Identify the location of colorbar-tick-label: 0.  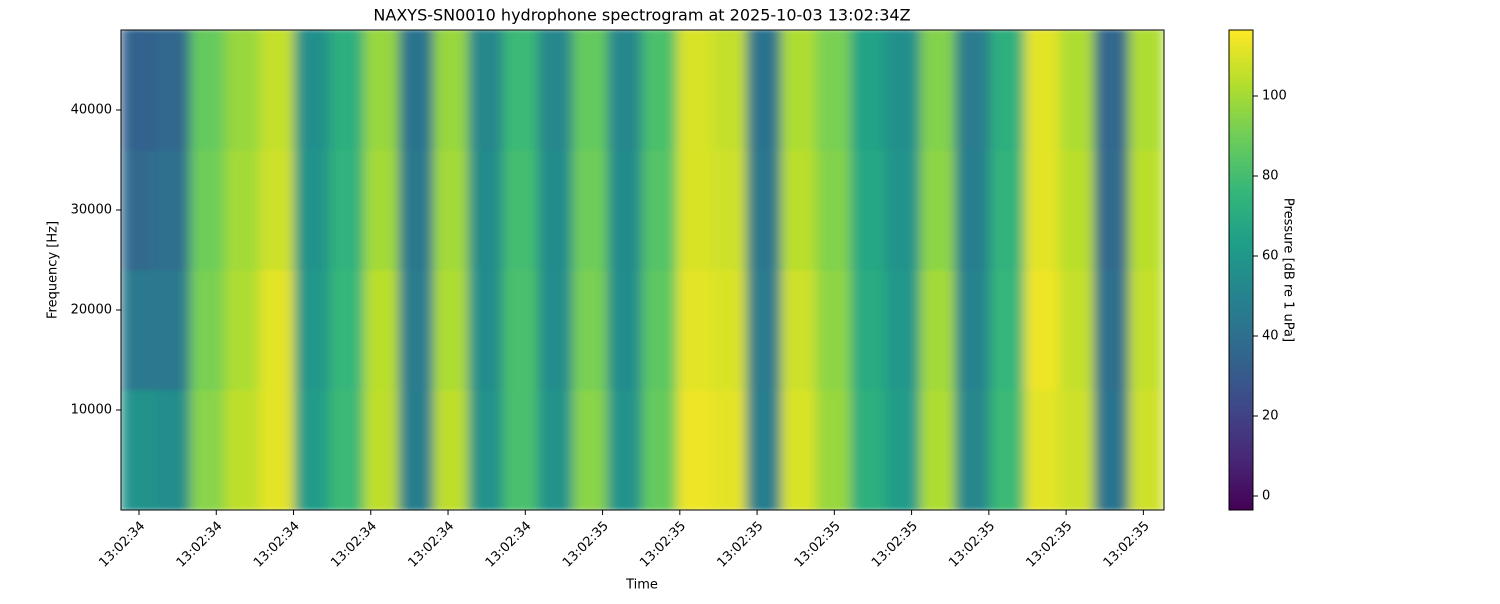
(1266, 496).